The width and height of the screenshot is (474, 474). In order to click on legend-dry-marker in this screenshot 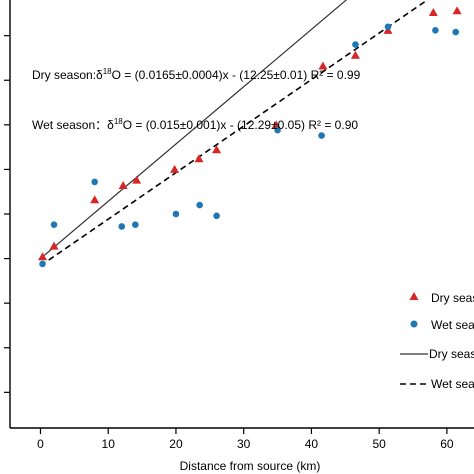, I will do `click(414, 296)`.